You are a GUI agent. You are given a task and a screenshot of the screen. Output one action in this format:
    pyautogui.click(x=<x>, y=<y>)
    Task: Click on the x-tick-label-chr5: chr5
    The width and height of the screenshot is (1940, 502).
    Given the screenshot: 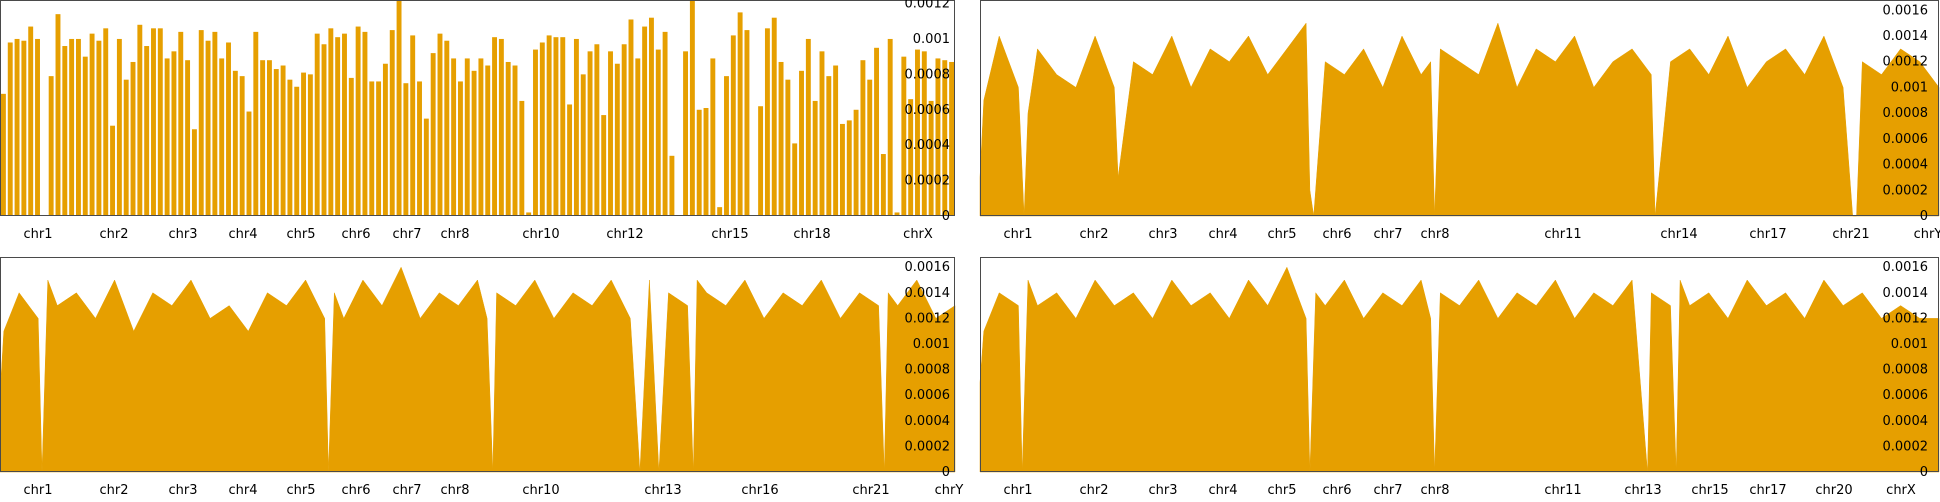 What is the action you would take?
    pyautogui.click(x=1281, y=490)
    